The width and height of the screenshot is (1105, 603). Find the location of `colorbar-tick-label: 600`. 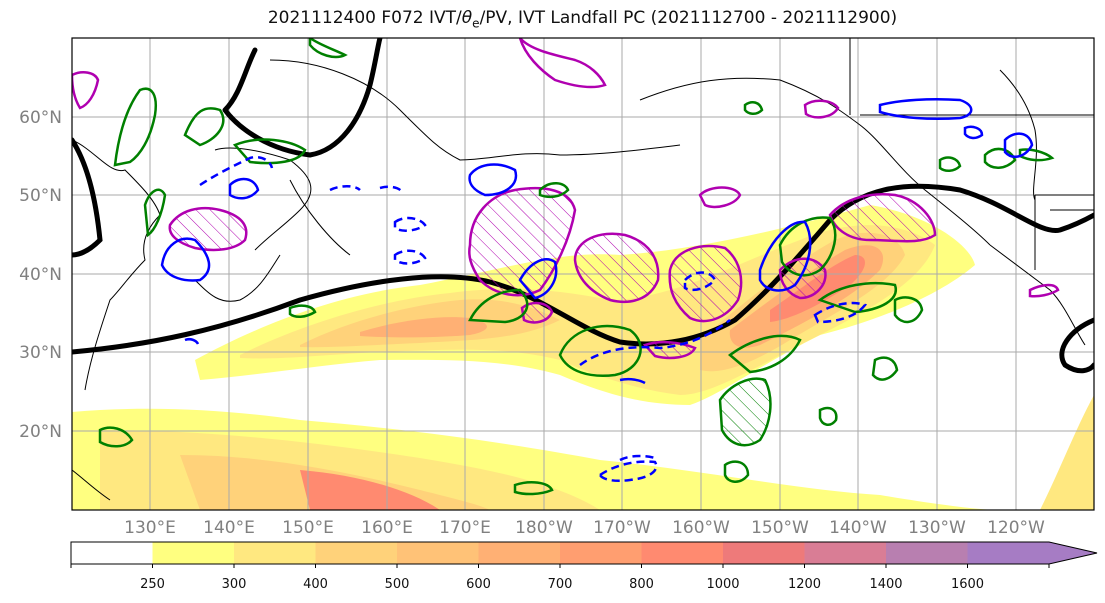

colorbar-tick-label: 600 is located at coordinates (478, 584).